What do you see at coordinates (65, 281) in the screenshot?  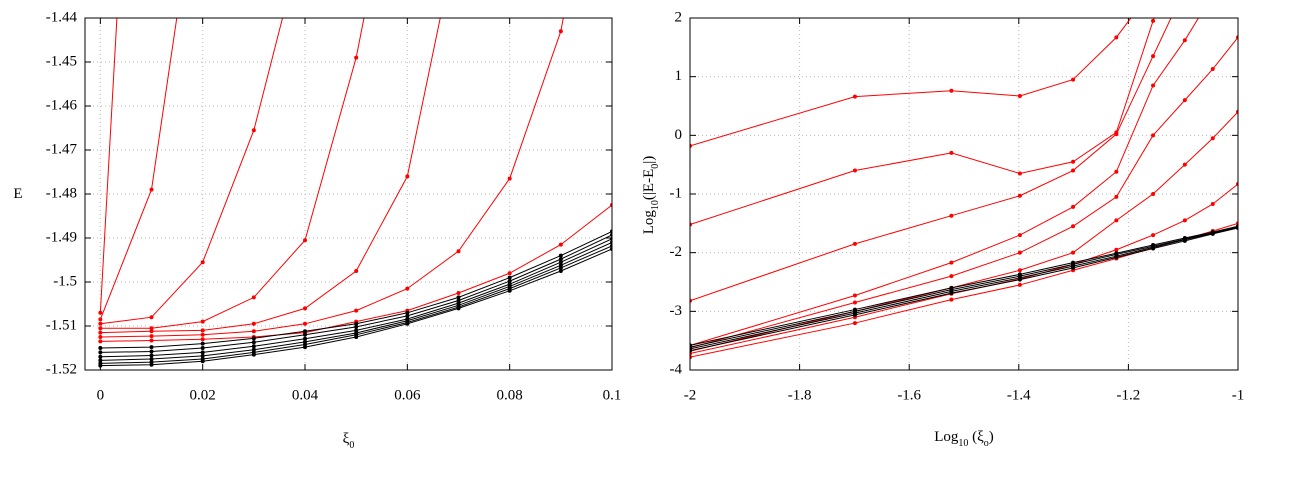 I see `y-tick-label: -1.5` at bounding box center [65, 281].